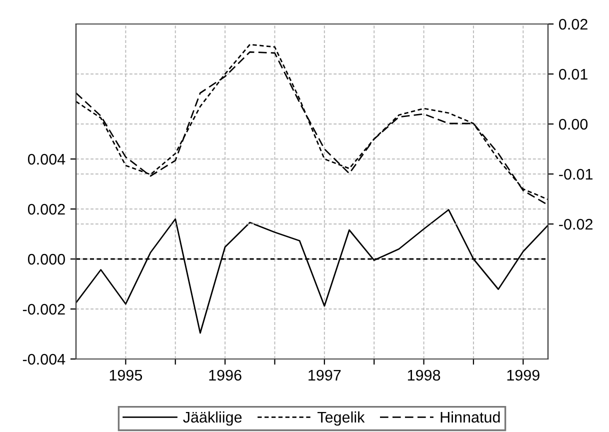  What do you see at coordinates (43, 309) in the screenshot?
I see `y-tick-label: -0.002` at bounding box center [43, 309].